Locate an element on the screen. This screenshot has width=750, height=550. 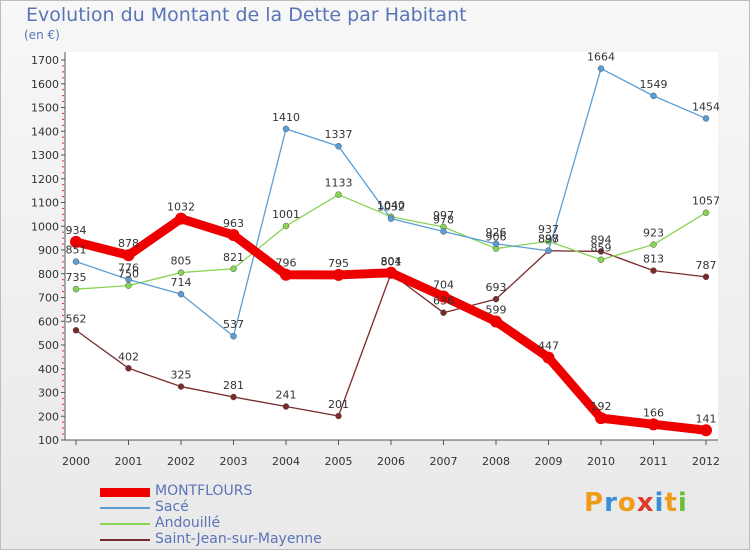
data-label: 796 is located at coordinates (286, 263).